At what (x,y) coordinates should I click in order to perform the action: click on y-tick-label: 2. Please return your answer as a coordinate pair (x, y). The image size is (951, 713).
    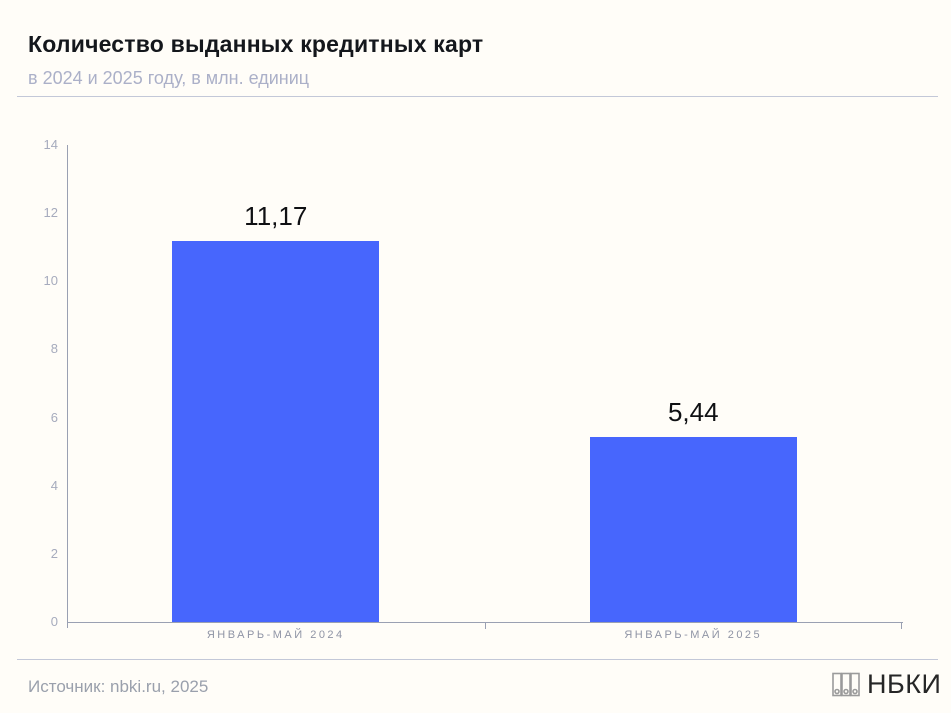
    Looking at the image, I should click on (54, 553).